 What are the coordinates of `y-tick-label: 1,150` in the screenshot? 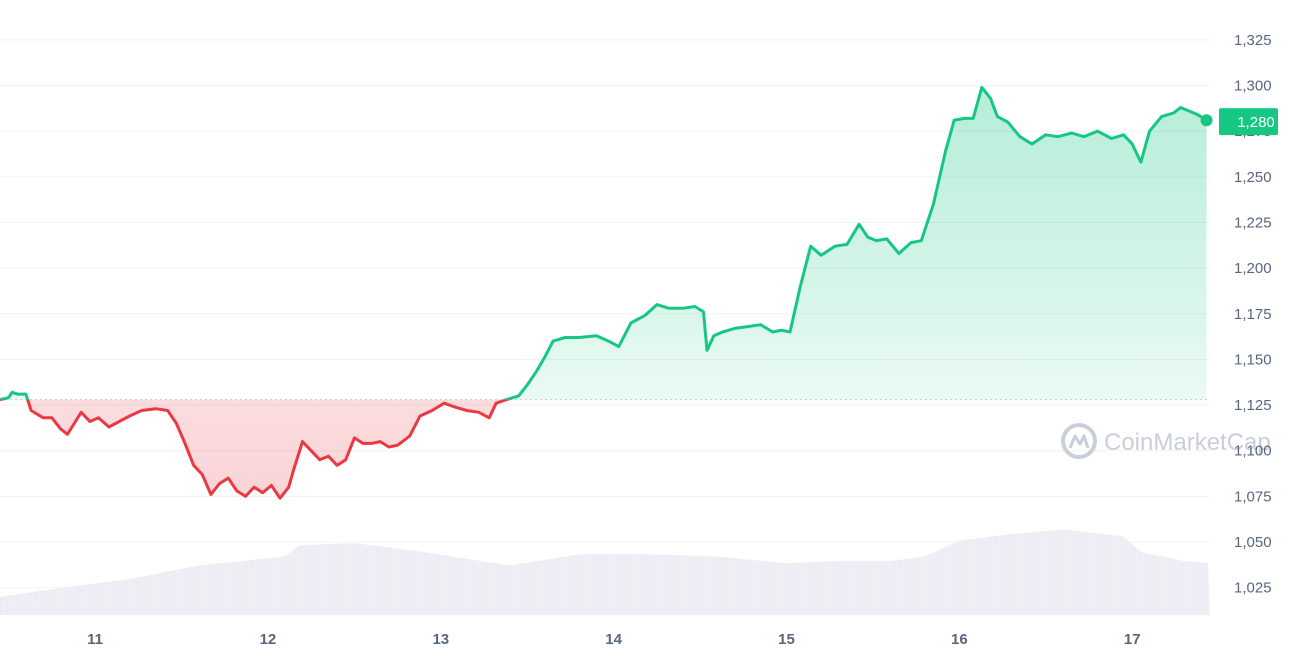 It's located at (1253, 359).